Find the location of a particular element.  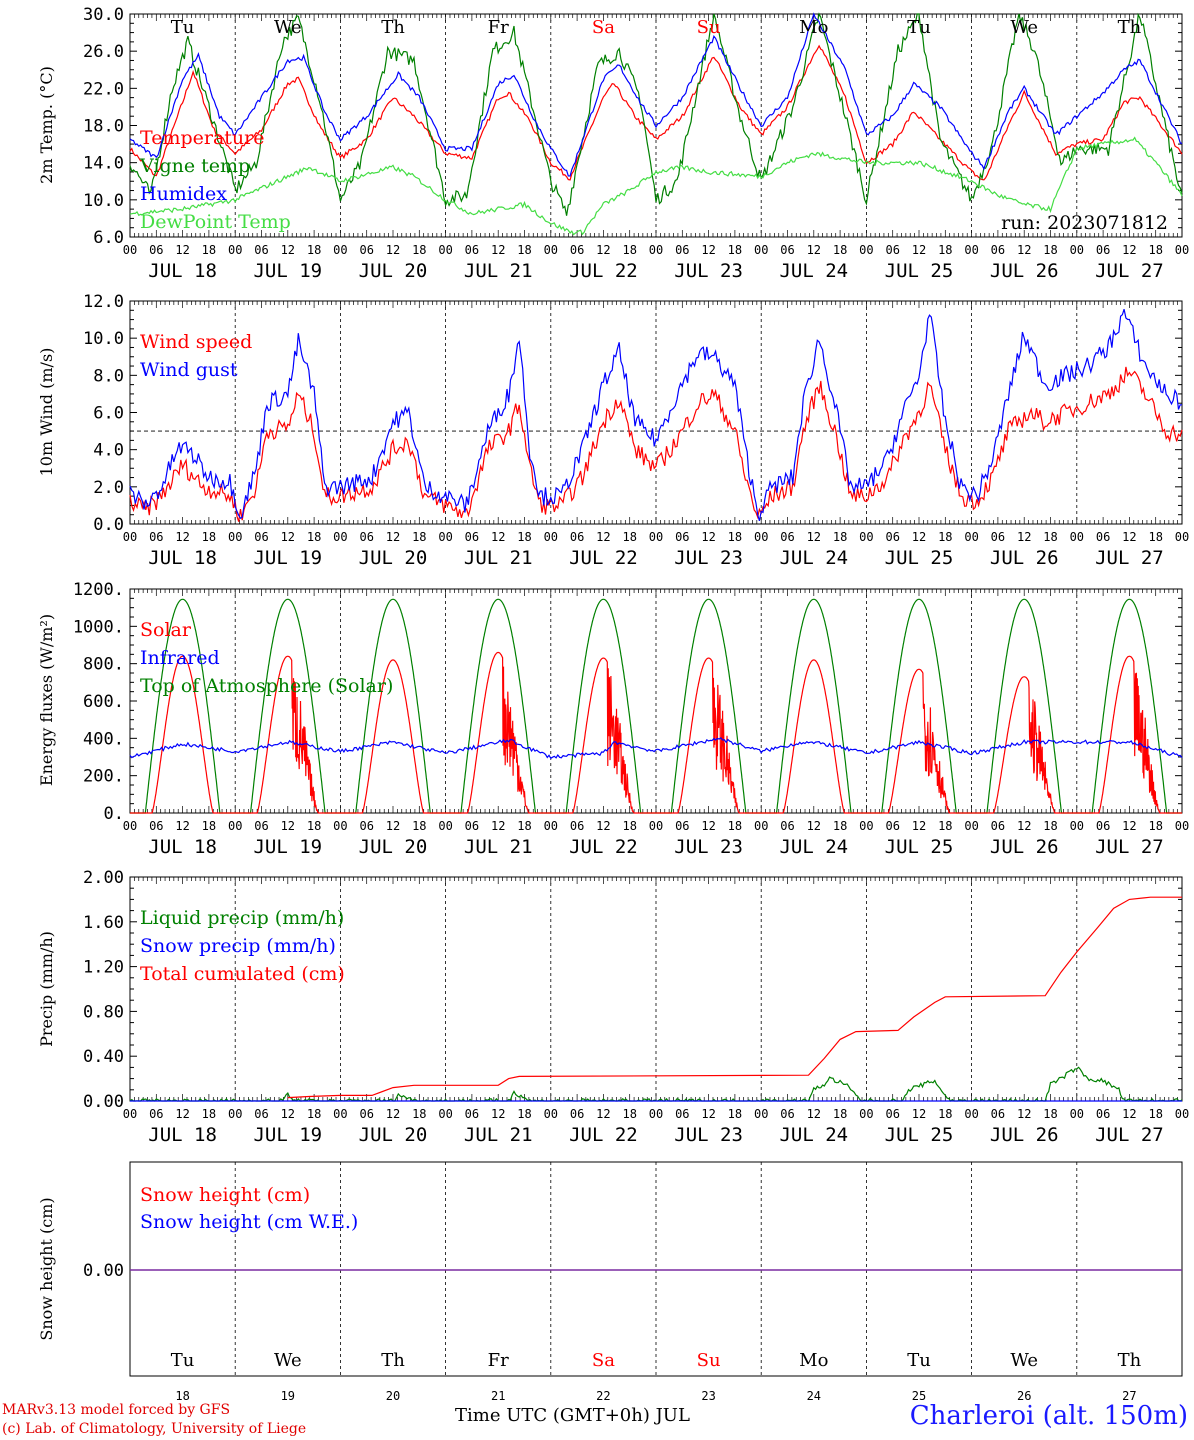

day-number: 19 is located at coordinates (288, 1396).